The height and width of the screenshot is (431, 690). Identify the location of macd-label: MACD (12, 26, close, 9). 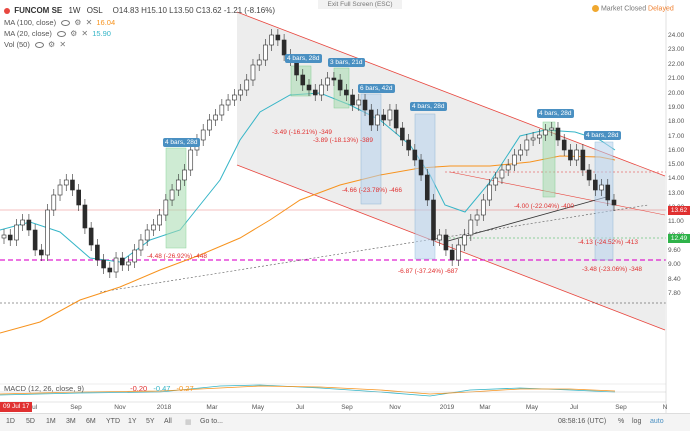
(44, 388).